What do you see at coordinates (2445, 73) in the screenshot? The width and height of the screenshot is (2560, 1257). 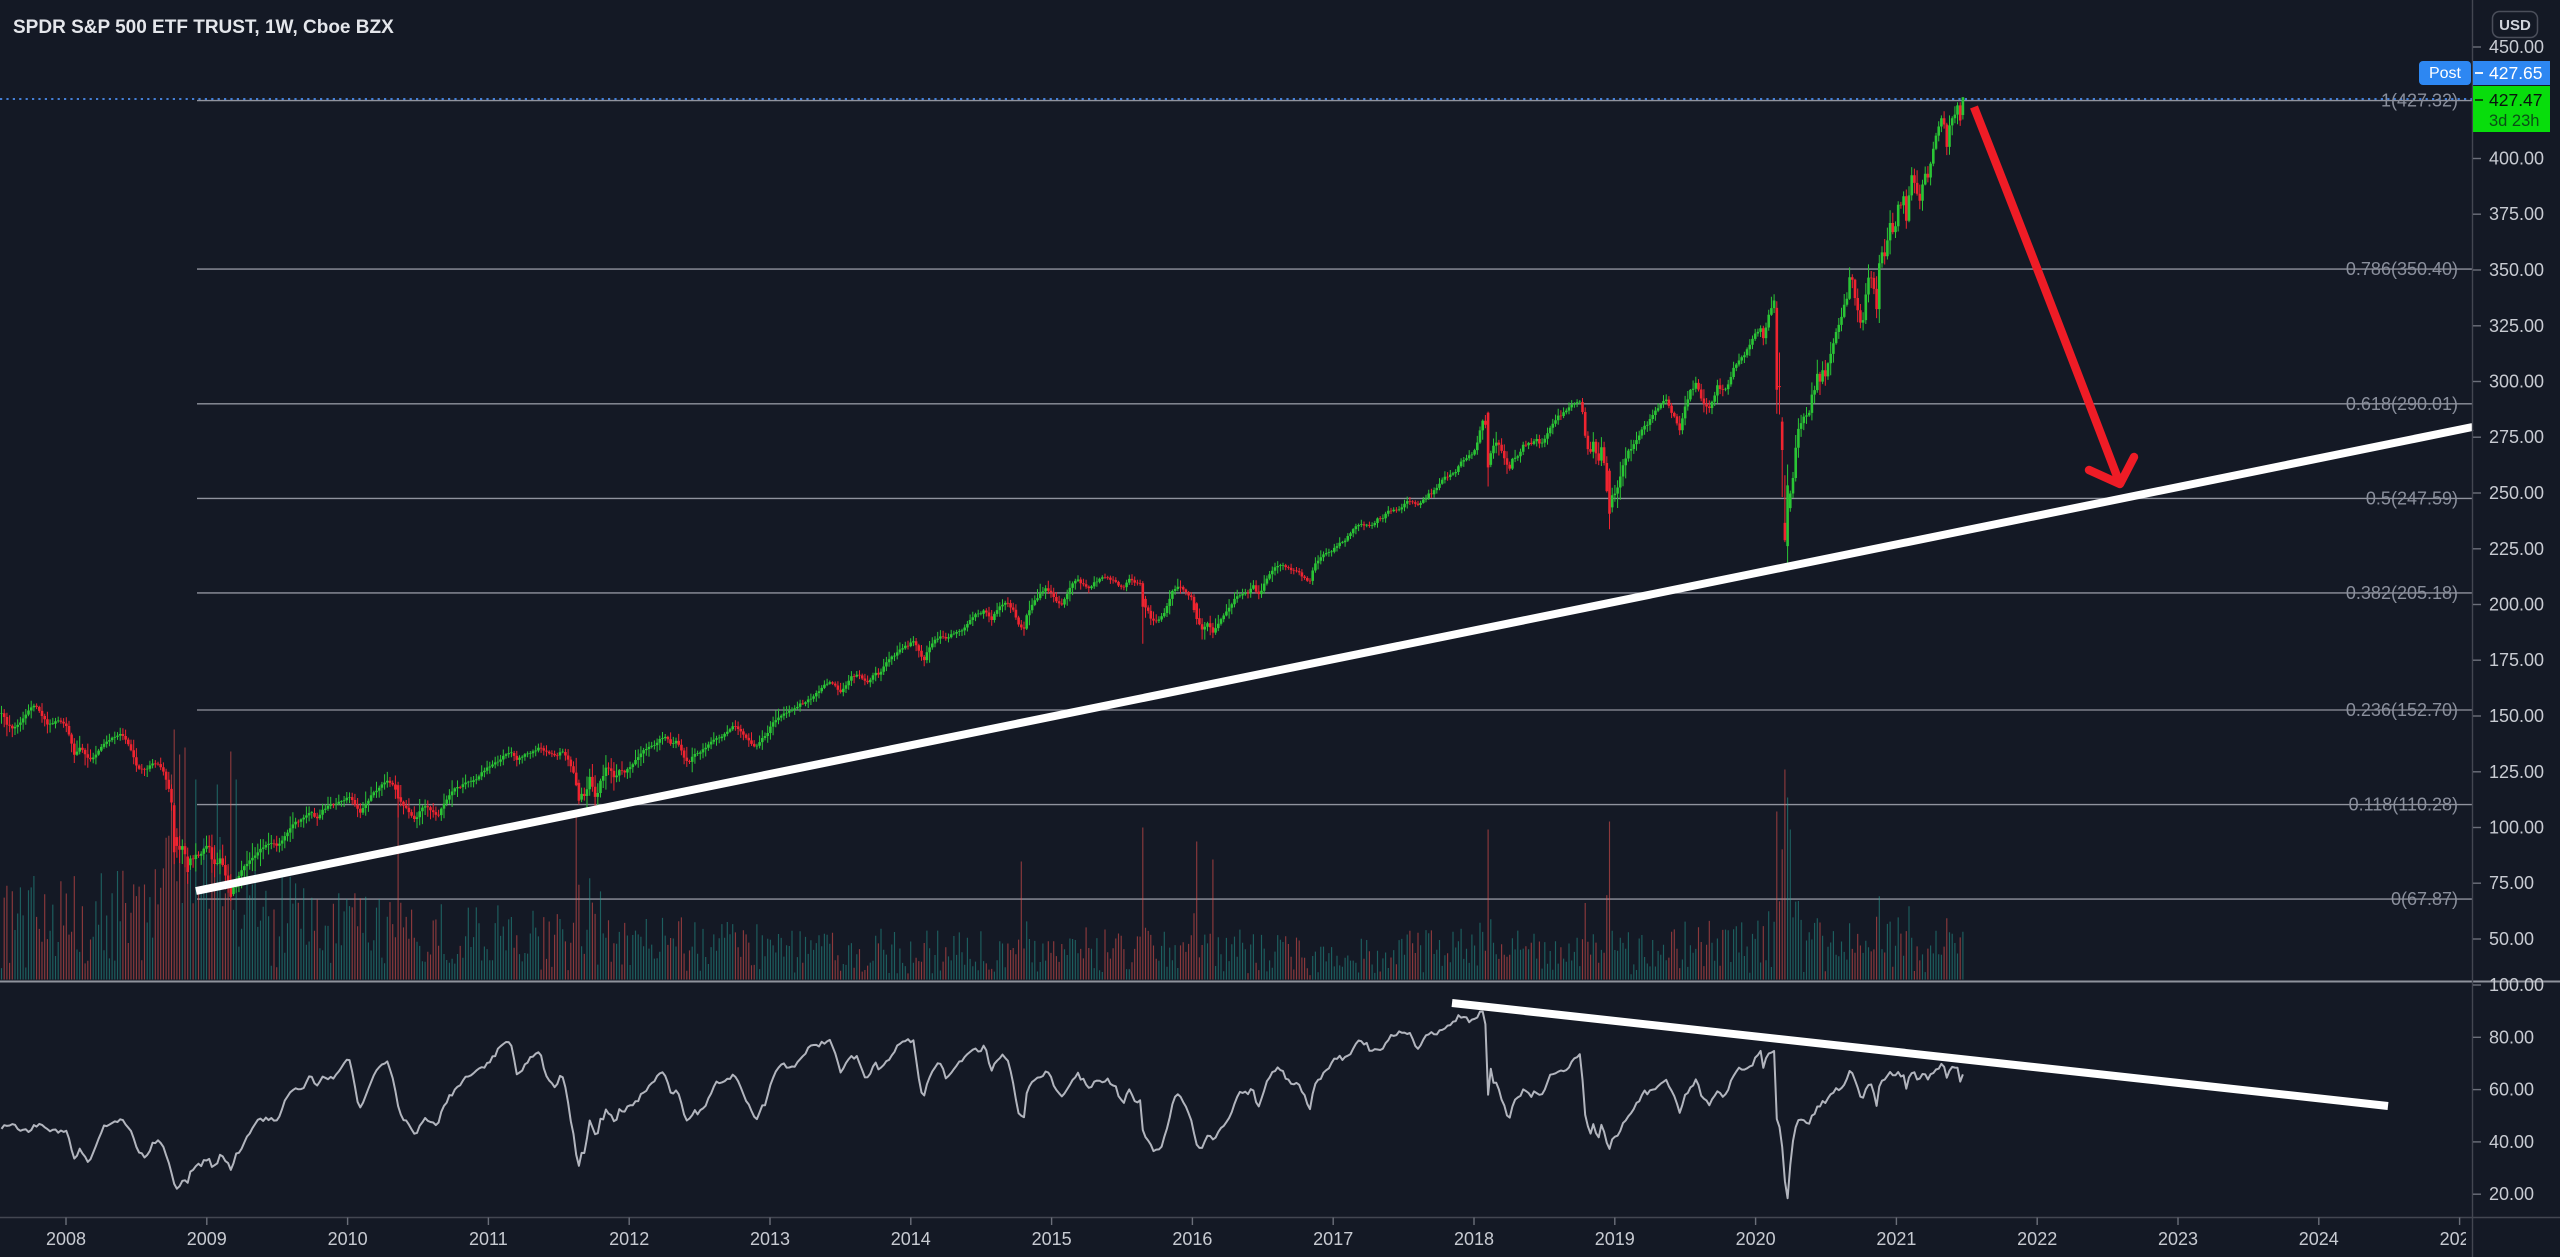 I see `svg-text: Post` at bounding box center [2445, 73].